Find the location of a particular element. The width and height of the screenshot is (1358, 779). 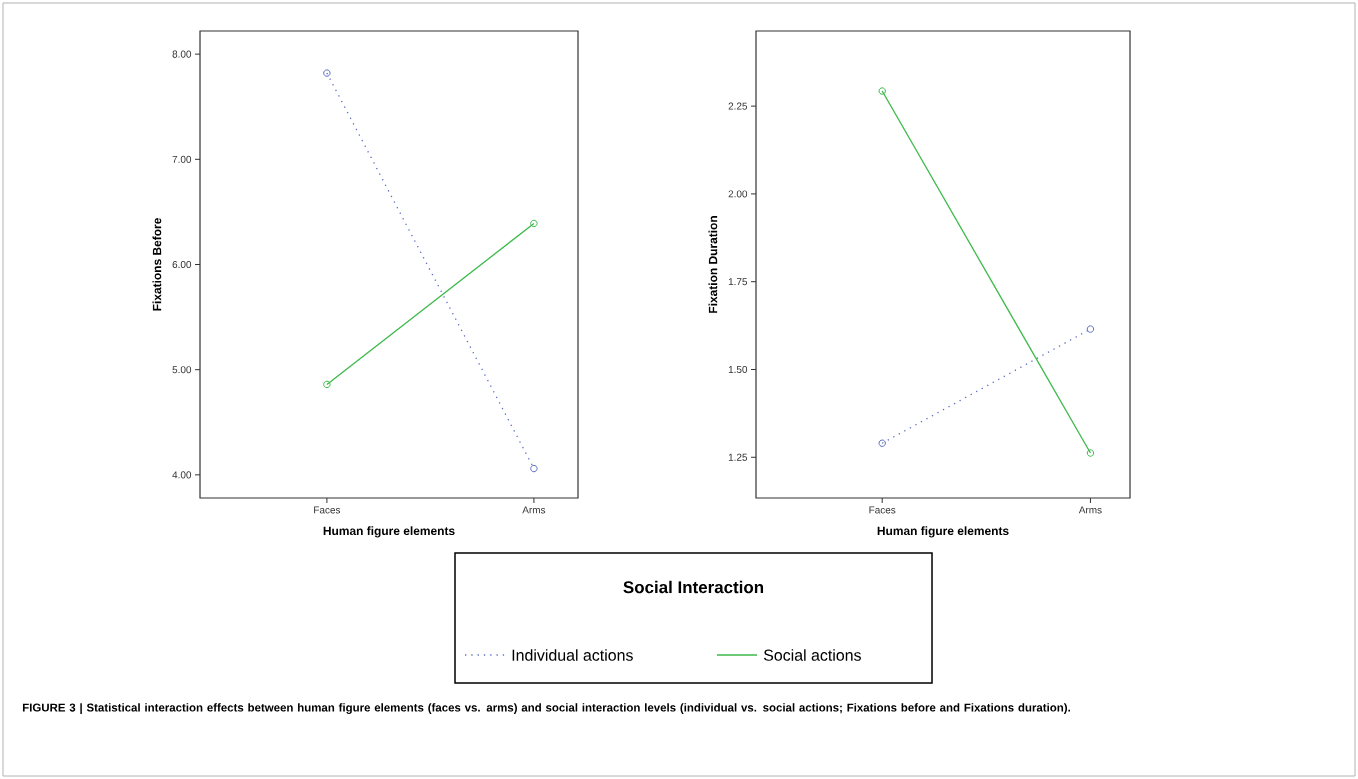

y-tick-label: 1.50 is located at coordinates (738, 369).